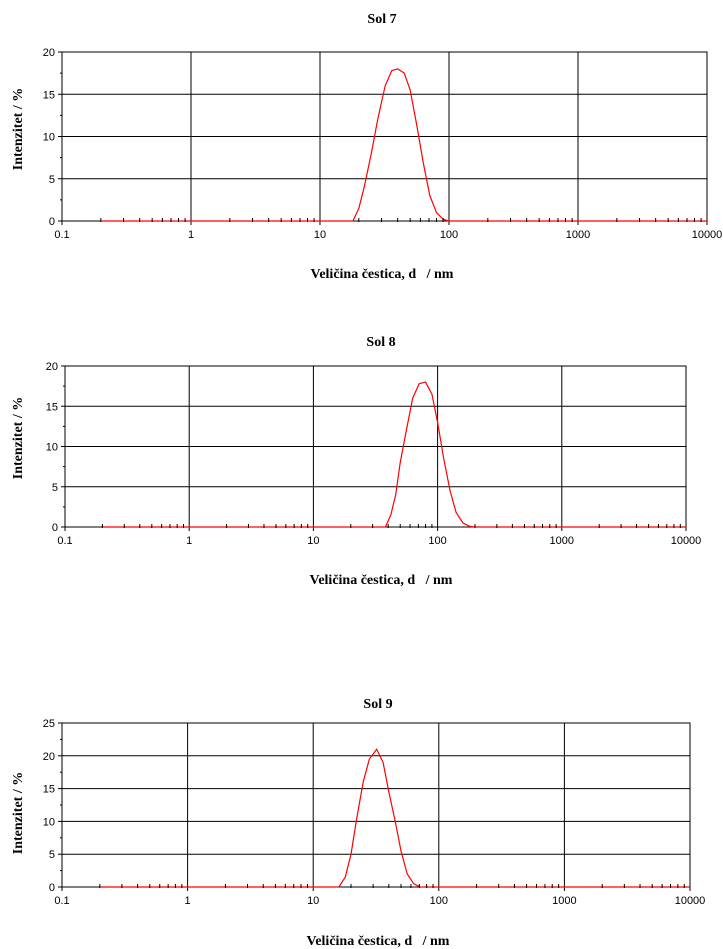 Image resolution: width=723 pixels, height=949 pixels. I want to click on y-tick-label: 25, so click(49, 724).